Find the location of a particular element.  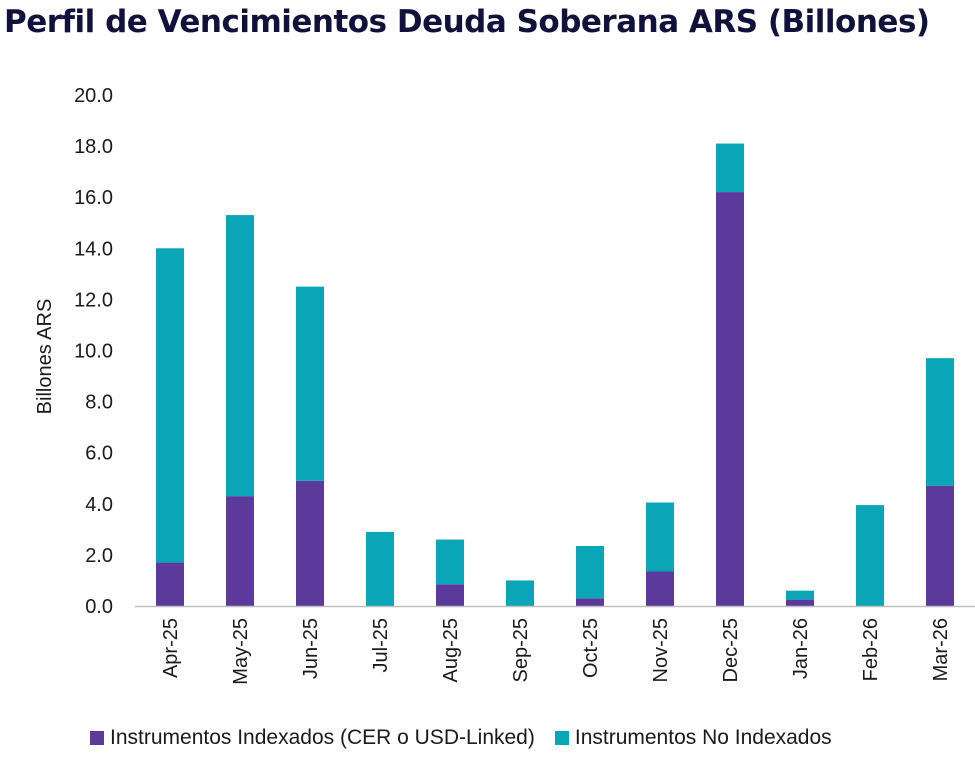

x-tick-label: Mar-26 is located at coordinates (941, 649).